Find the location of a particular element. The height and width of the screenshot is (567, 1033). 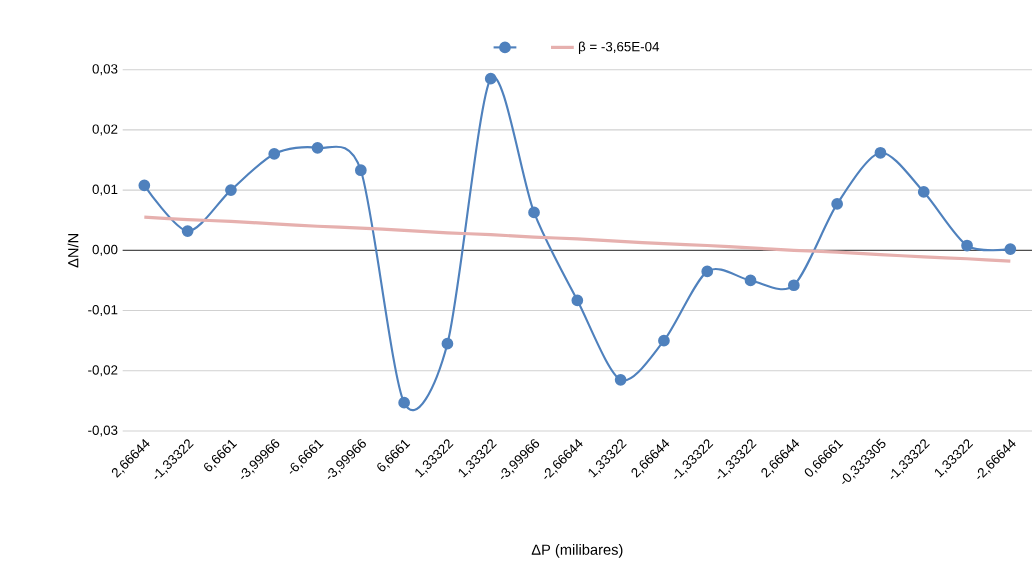

y-tick-label: 0,03 is located at coordinates (105, 70).